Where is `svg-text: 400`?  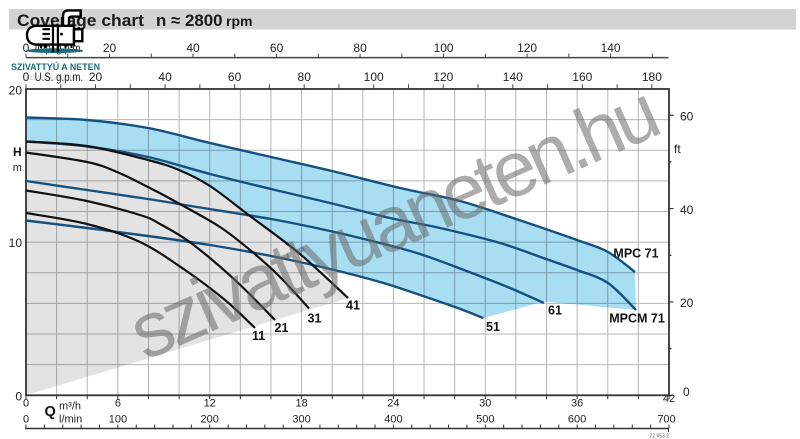
svg-text: 400 is located at coordinates (393, 420).